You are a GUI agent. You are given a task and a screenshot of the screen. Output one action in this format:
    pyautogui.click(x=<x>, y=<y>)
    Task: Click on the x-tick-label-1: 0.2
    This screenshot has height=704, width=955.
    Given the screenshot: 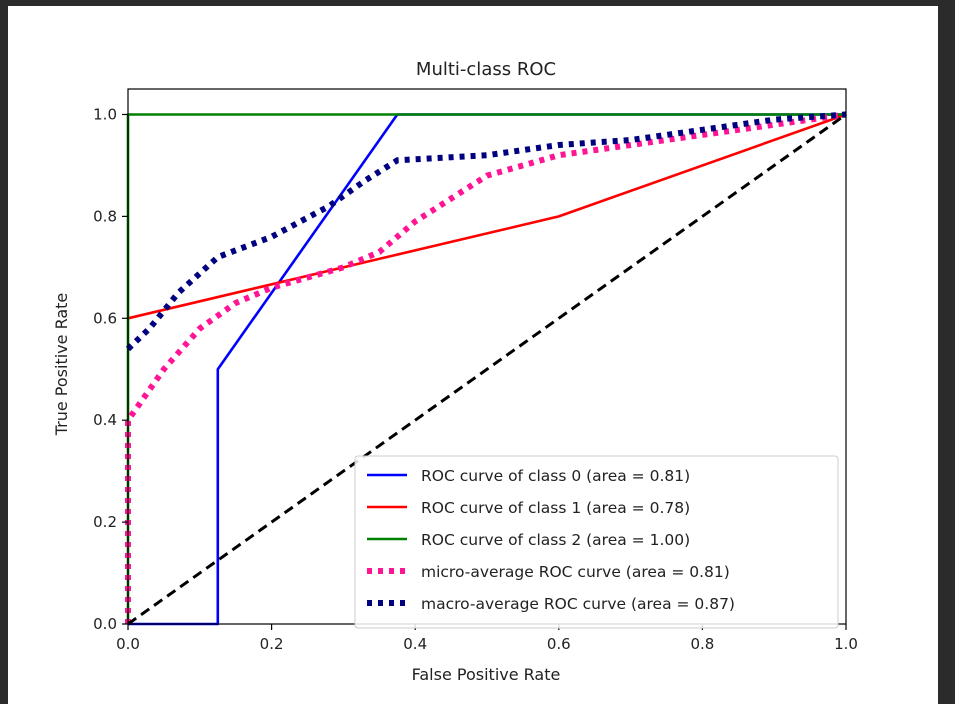 What is the action you would take?
    pyautogui.click(x=272, y=644)
    